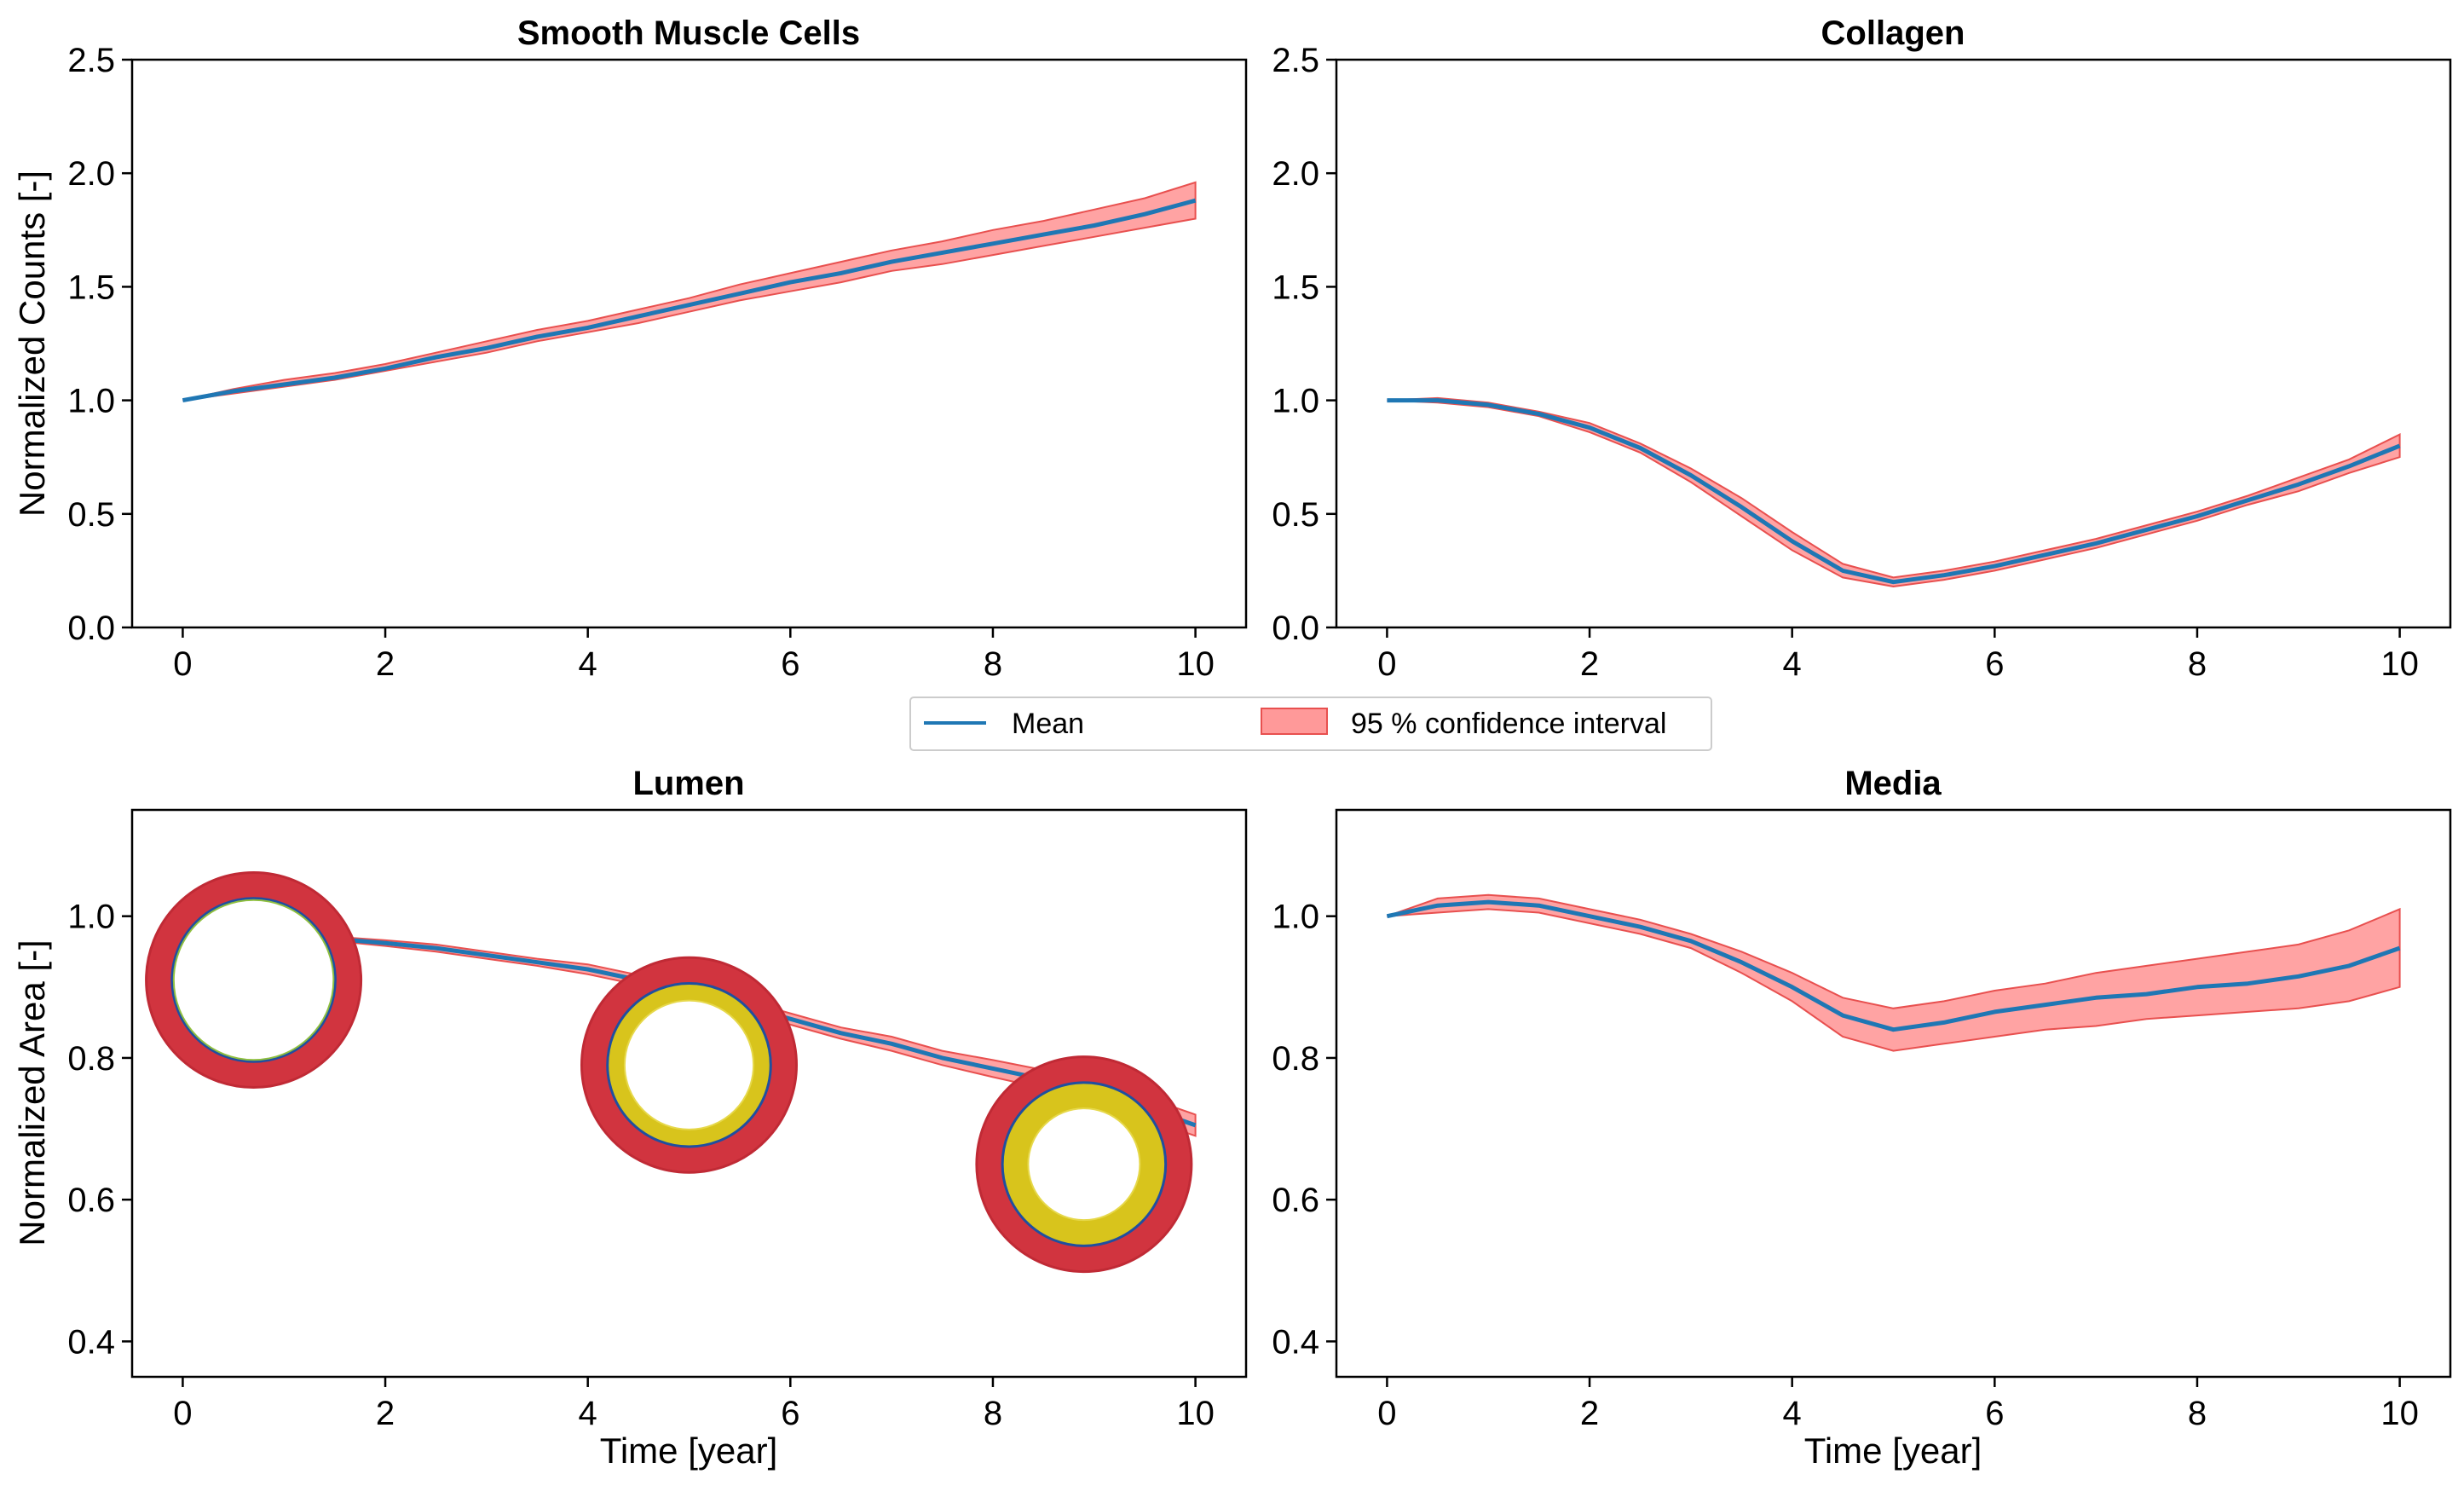 This screenshot has height=1503, width=2464. What do you see at coordinates (1893, 783) in the screenshot?
I see `panel-title: Media` at bounding box center [1893, 783].